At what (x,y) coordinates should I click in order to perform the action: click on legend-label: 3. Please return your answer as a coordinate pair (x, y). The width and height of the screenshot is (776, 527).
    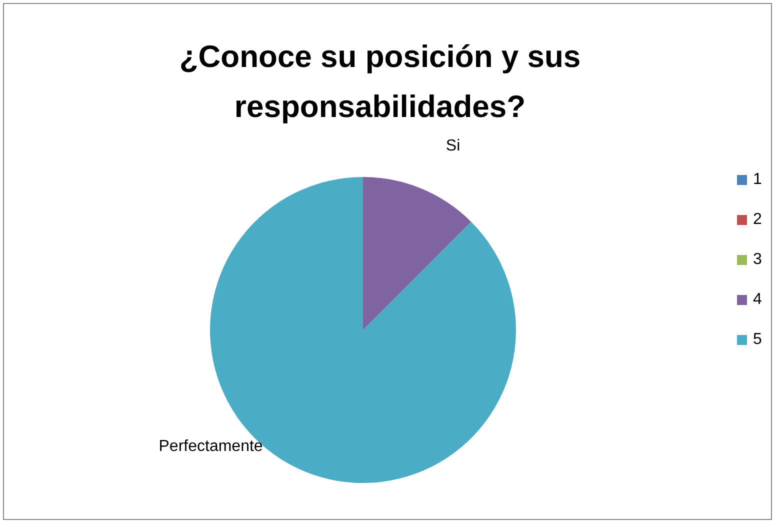
    Looking at the image, I should click on (757, 259).